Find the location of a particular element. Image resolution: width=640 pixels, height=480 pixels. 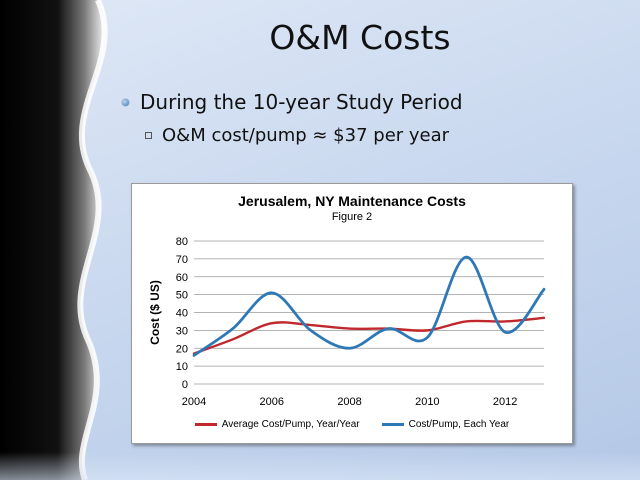

x-tick-label: 2010 is located at coordinates (427, 402).